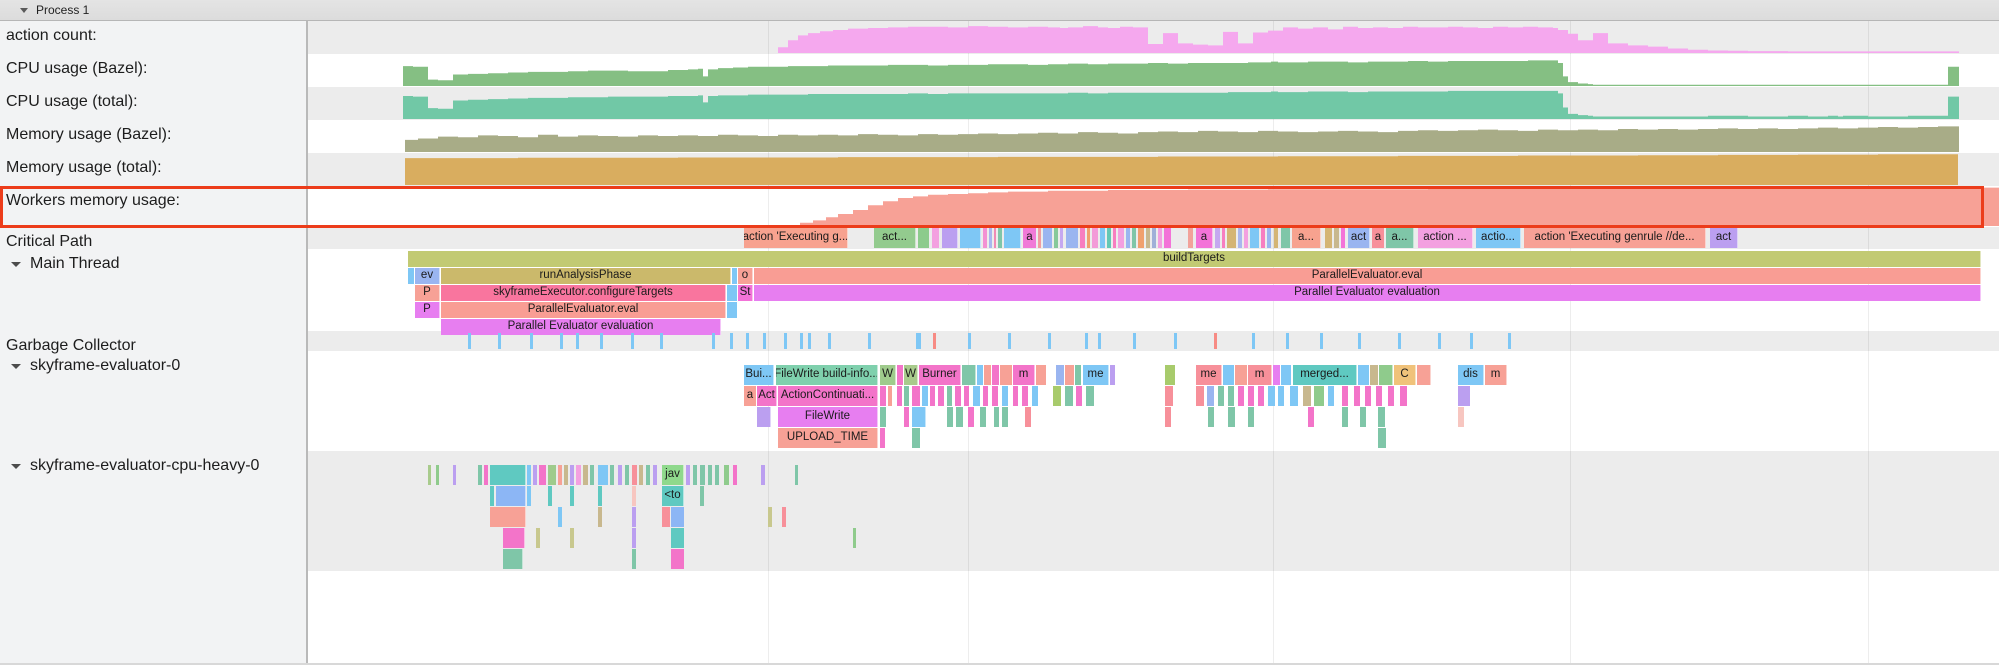 The width and height of the screenshot is (1999, 665). Describe the element at coordinates (581, 327) in the screenshot. I see `main-thread-slice: Parallel Evaluator evaluation` at that location.